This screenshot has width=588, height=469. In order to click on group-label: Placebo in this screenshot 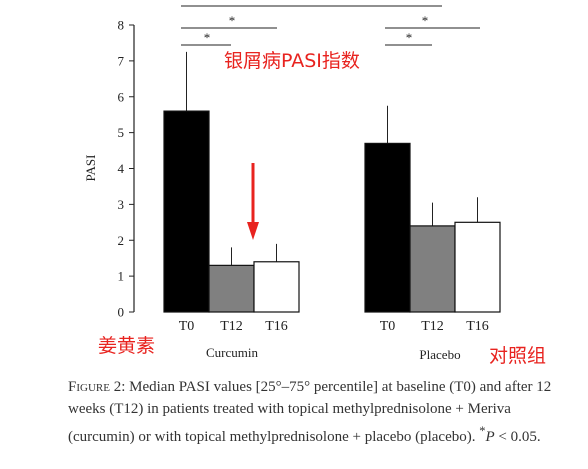, I will do `click(439, 354)`.